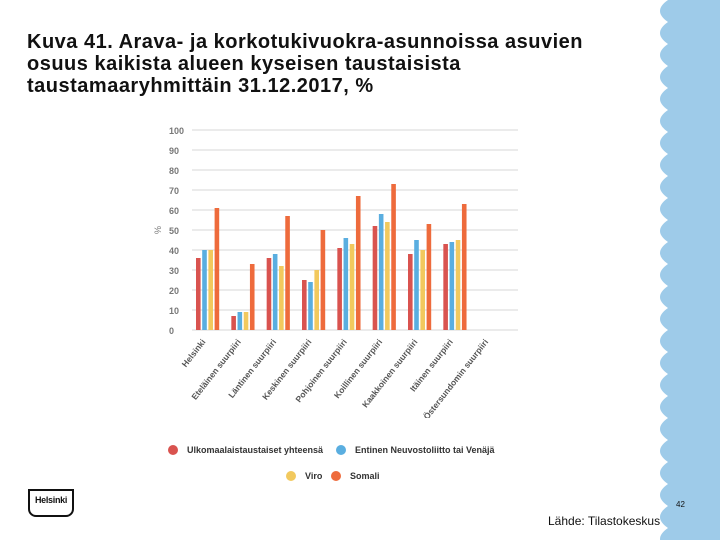 This screenshot has height=540, width=720. I want to click on helsinki-logo: Helsinki, so click(51, 503).